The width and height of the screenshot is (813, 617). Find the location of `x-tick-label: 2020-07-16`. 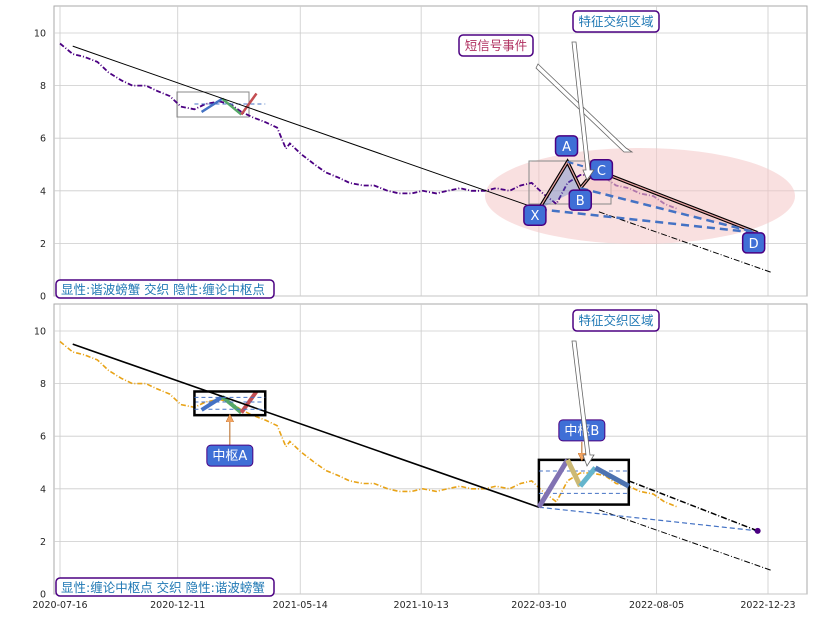

x-tick-label: 2020-07-16 is located at coordinates (59, 605).